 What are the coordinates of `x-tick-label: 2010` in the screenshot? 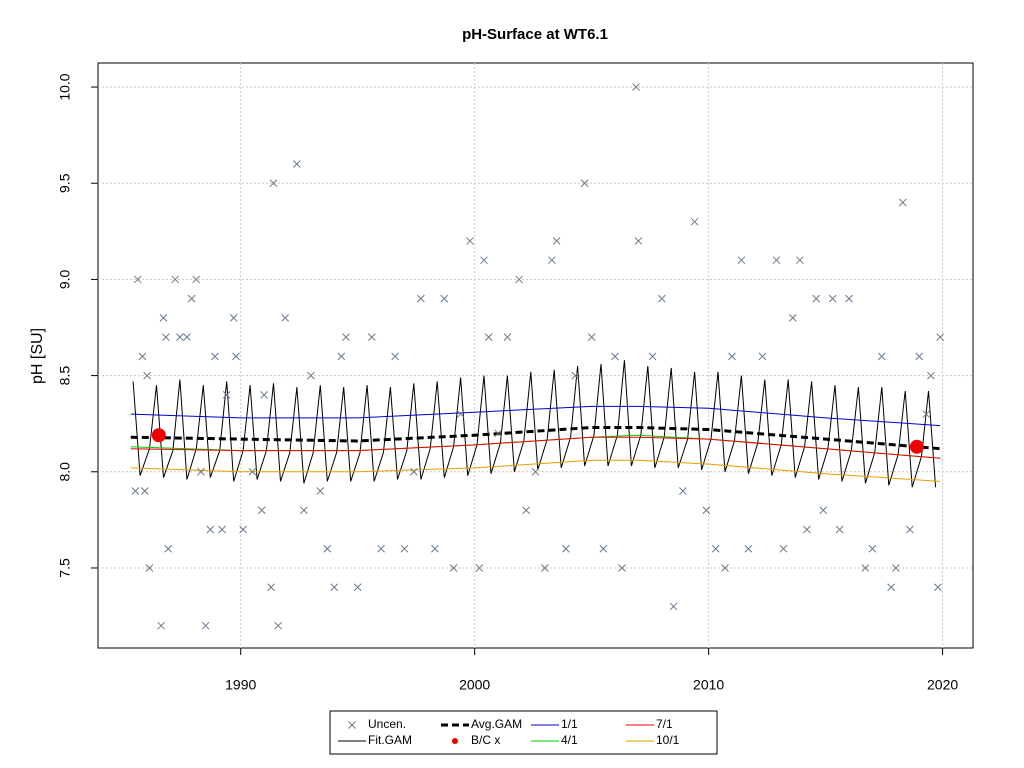 It's located at (708, 685).